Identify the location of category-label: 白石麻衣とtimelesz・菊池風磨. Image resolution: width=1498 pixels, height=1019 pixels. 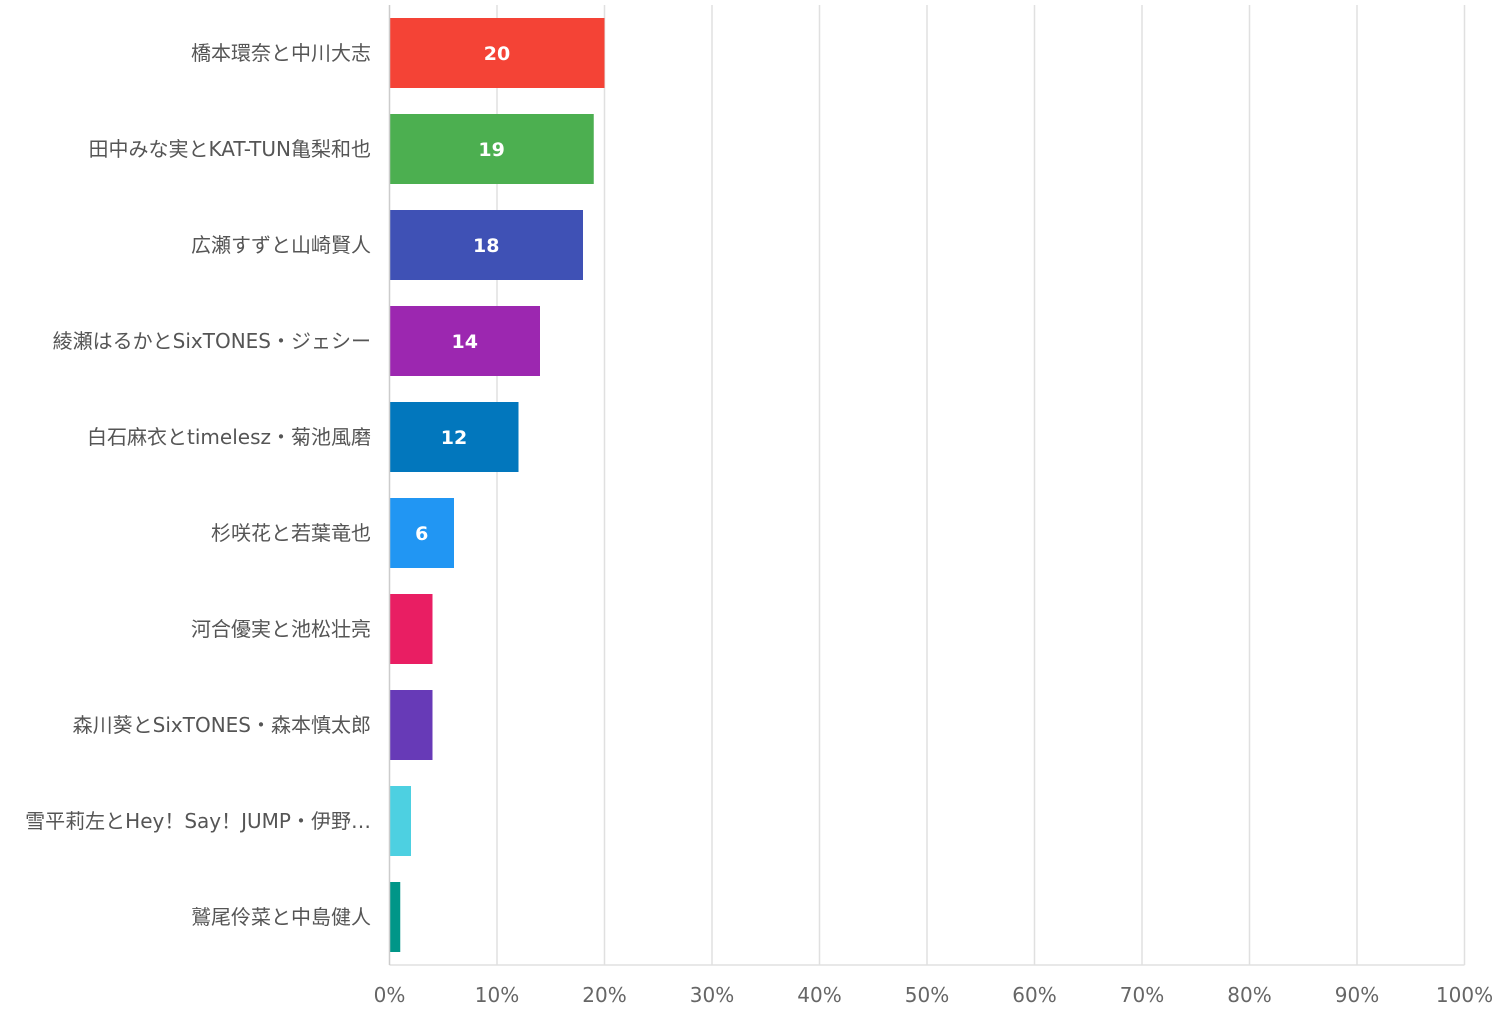
(229, 437).